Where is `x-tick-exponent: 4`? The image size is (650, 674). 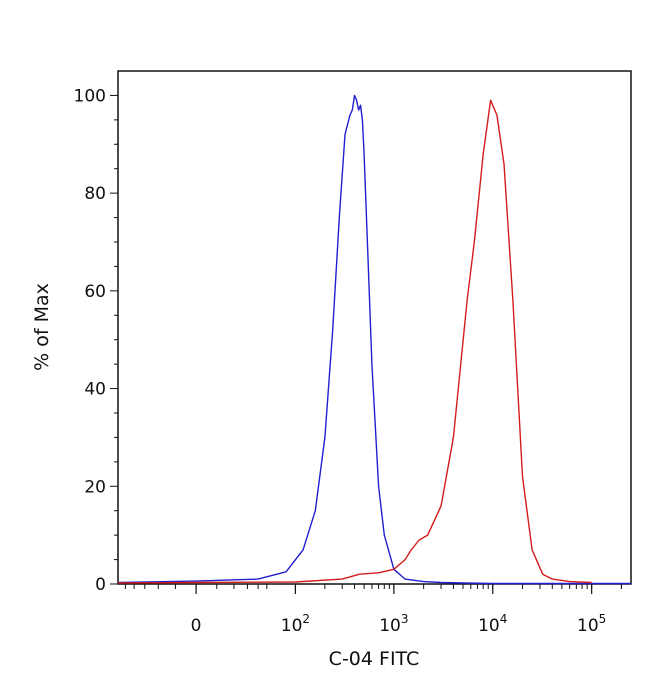 x-tick-exponent: 4 is located at coordinates (504, 619).